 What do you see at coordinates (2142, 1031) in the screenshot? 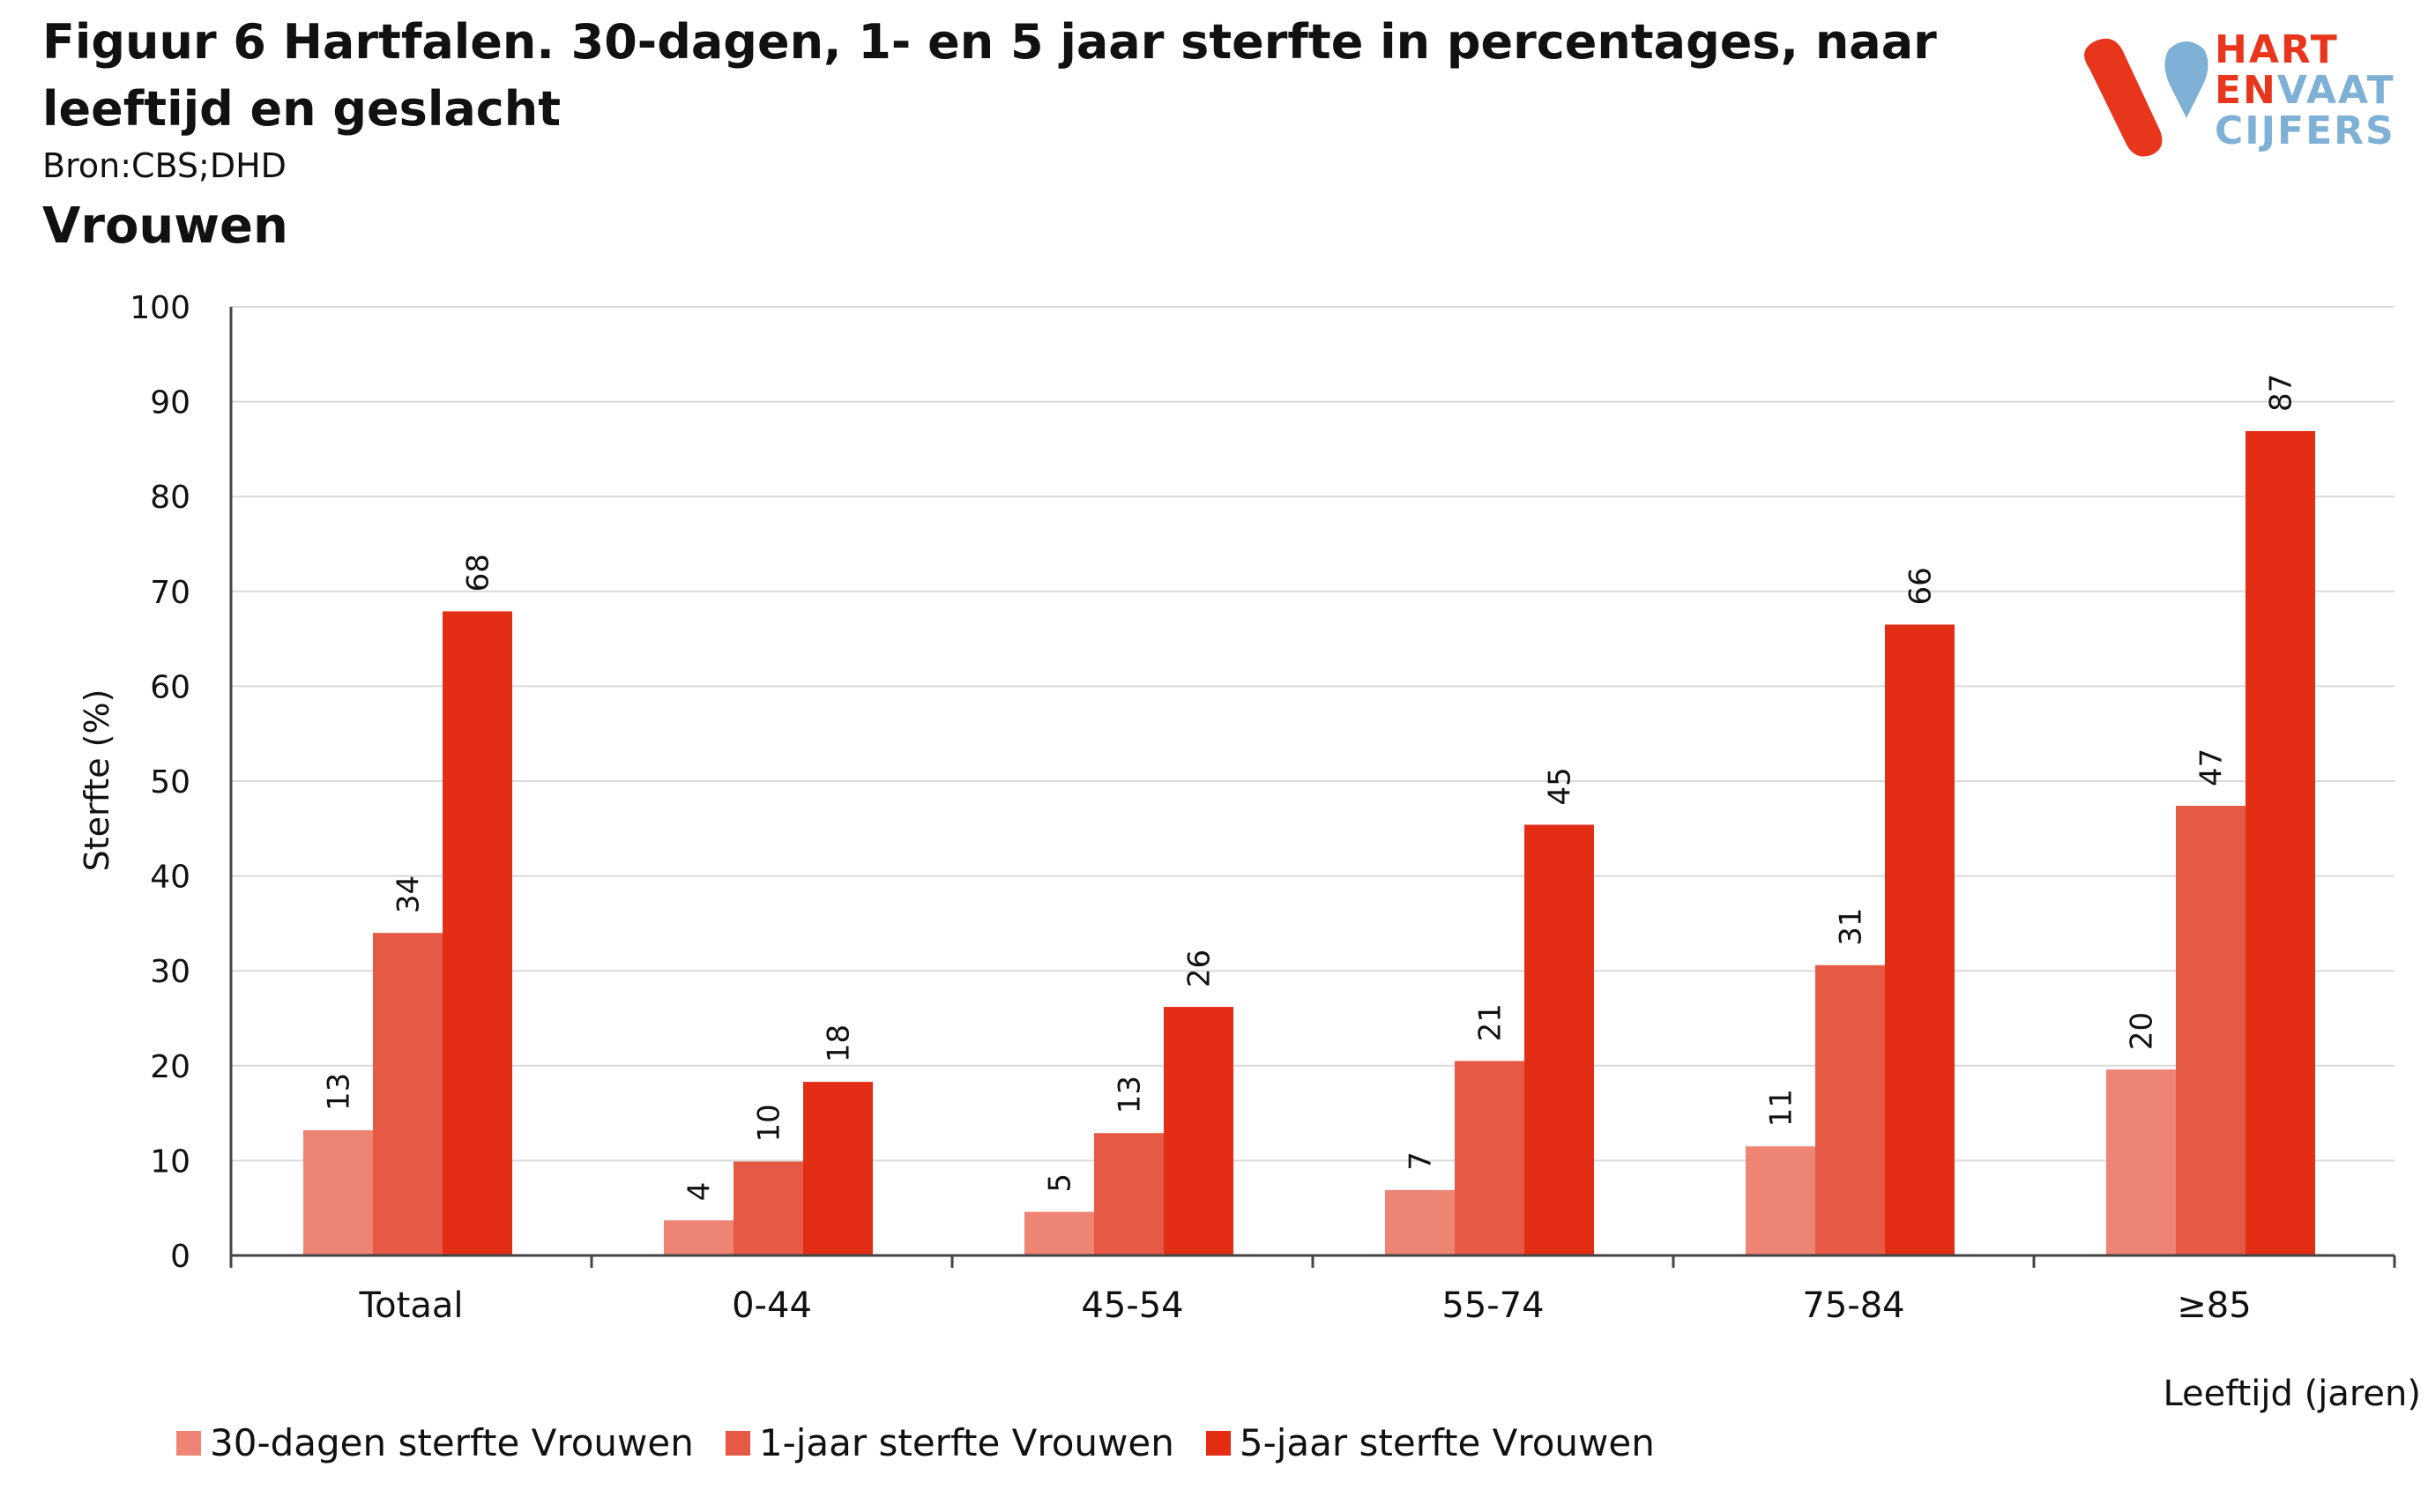
I see `data-label: 20` at bounding box center [2142, 1031].